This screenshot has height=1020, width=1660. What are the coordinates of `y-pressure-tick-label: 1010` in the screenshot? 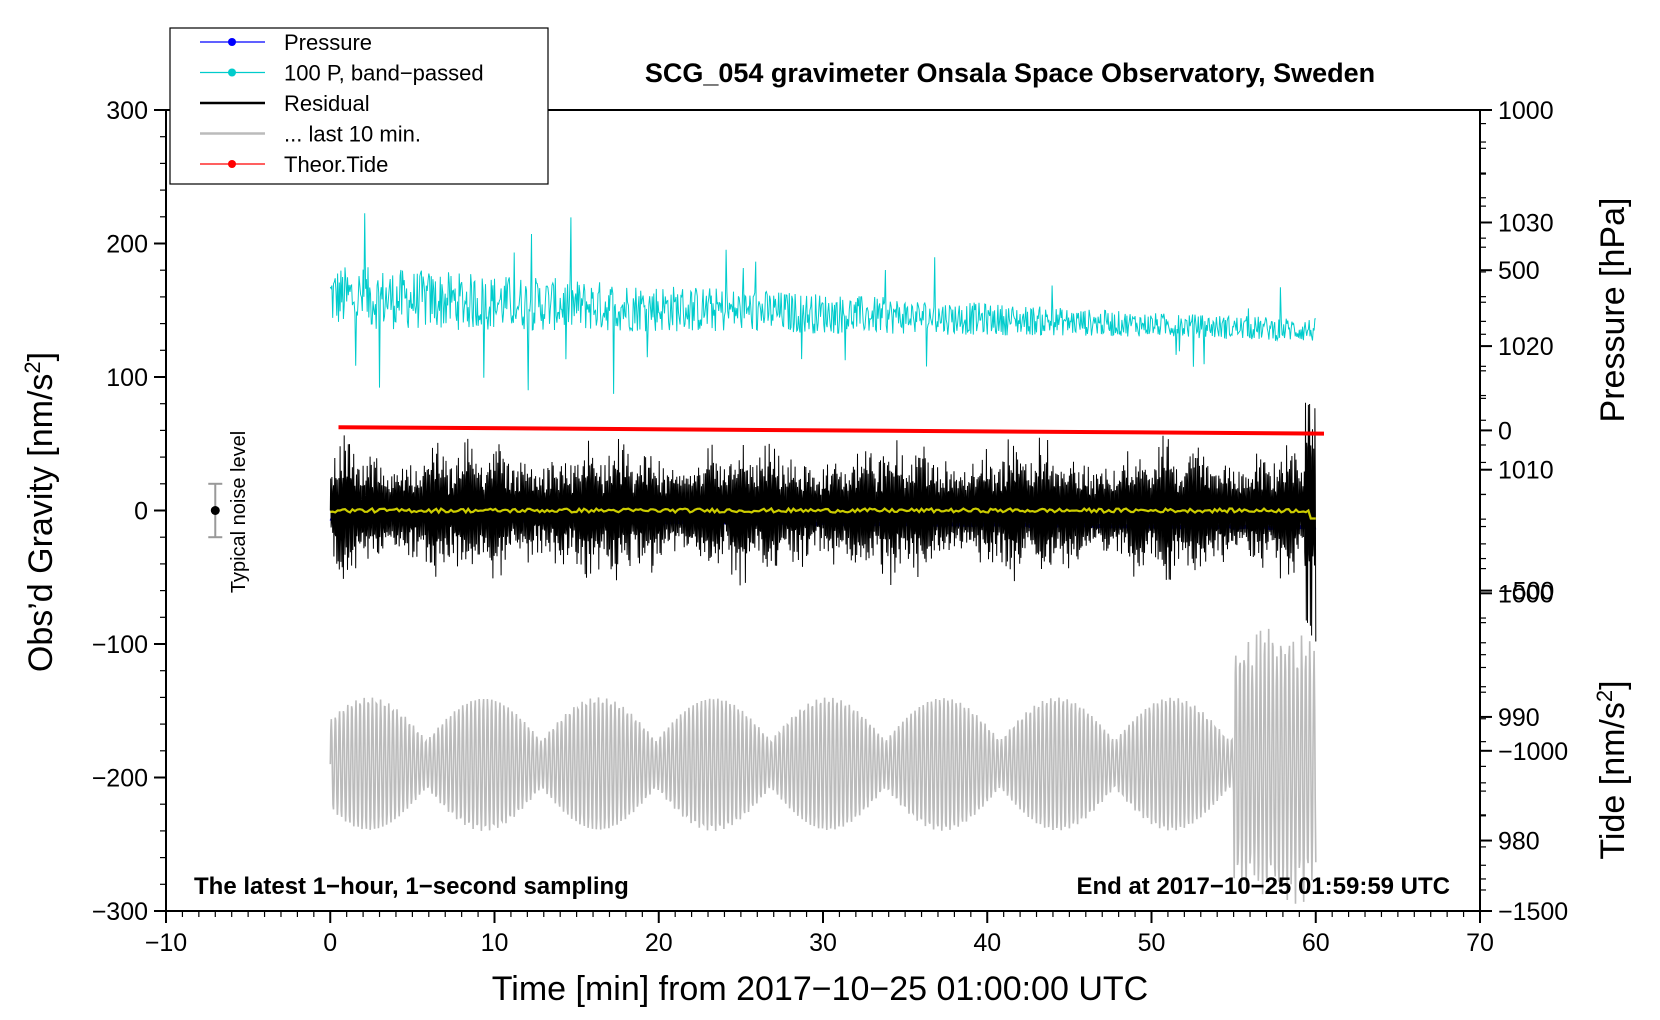 It's located at (1526, 471).